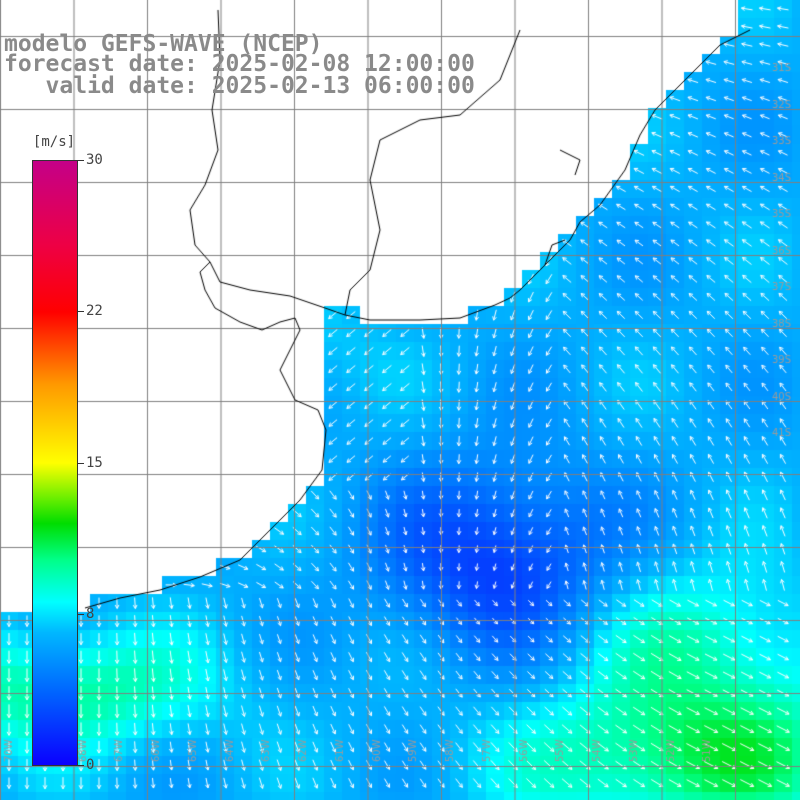 This screenshot has width=800, height=800. What do you see at coordinates (94, 160) in the screenshot?
I see `colorbar-tick-label: 30` at bounding box center [94, 160].